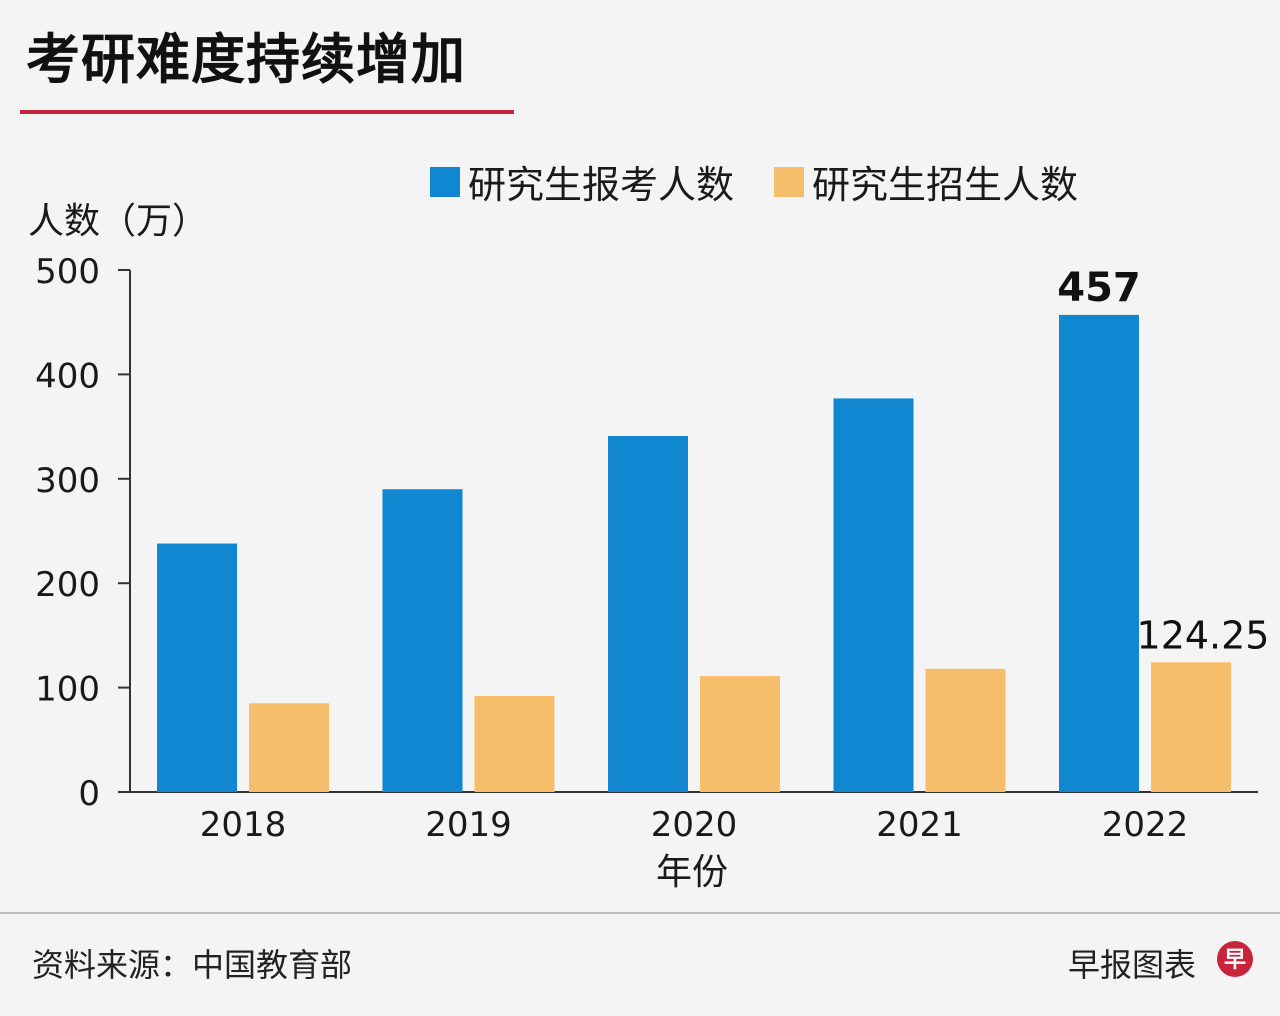 Image resolution: width=1280 pixels, height=1016 pixels. Describe the element at coordinates (89, 794) in the screenshot. I see `y-tick-label: 0` at that location.